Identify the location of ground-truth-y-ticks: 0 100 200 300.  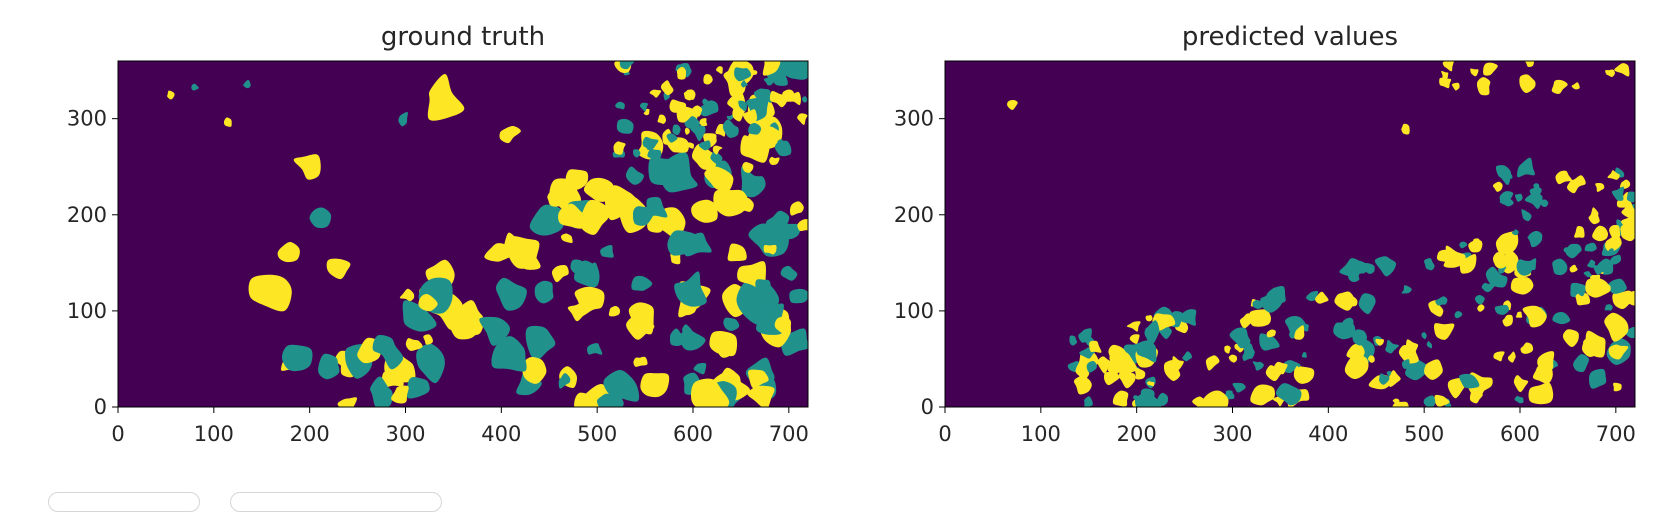
(92, 263).